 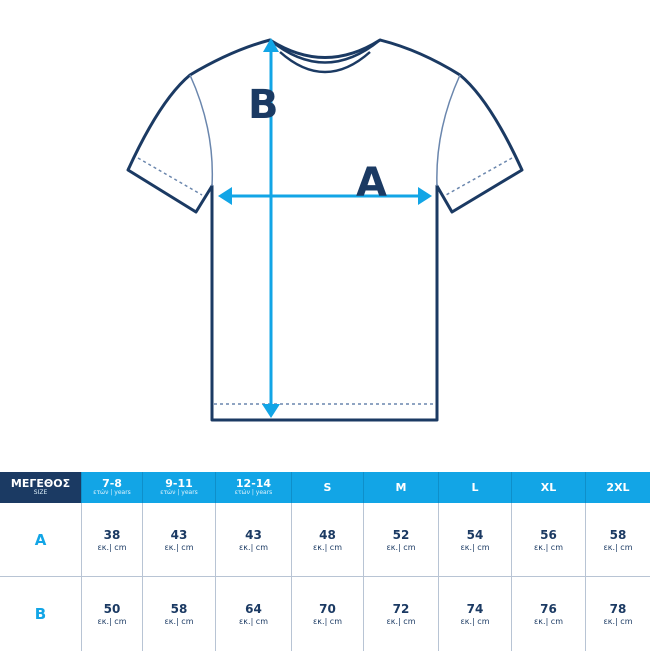 I want to click on header-size-cell: ΜΕΓΕΘΟΣ SIZE, so click(x=40, y=487).